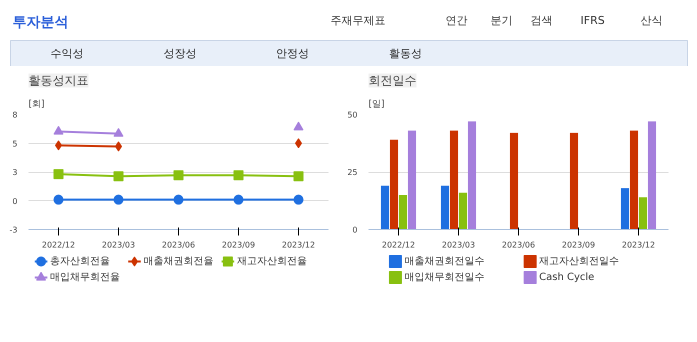 Image resolution: width=697 pixels, height=342 pixels. What do you see at coordinates (651, 20) in the screenshot?
I see `text: 산식` at bounding box center [651, 20].